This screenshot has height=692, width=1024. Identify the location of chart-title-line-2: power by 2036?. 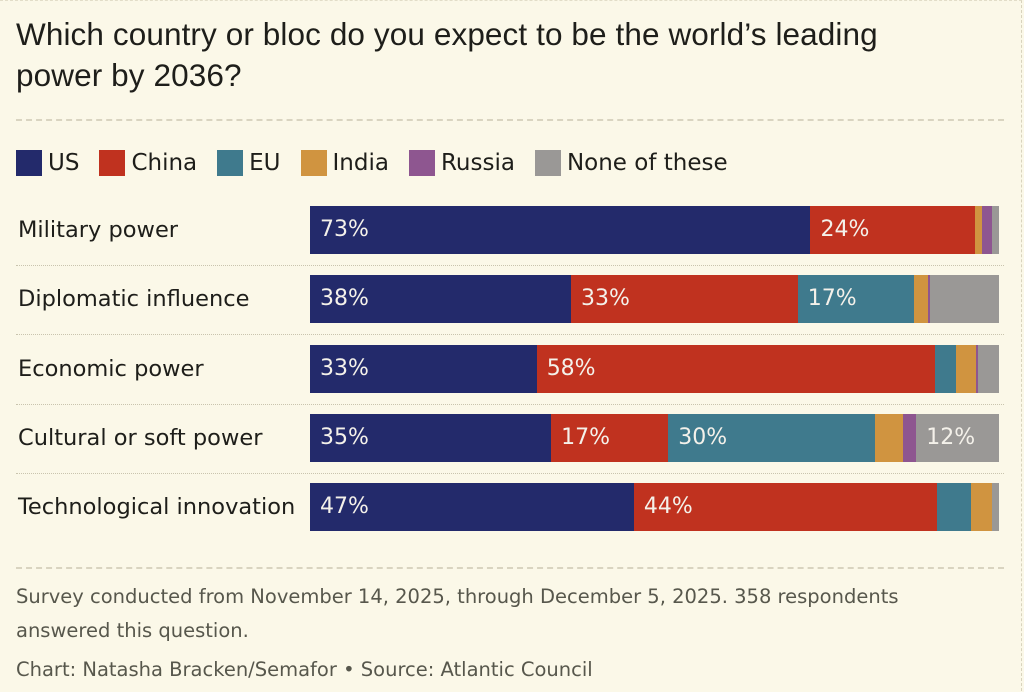
(129, 75).